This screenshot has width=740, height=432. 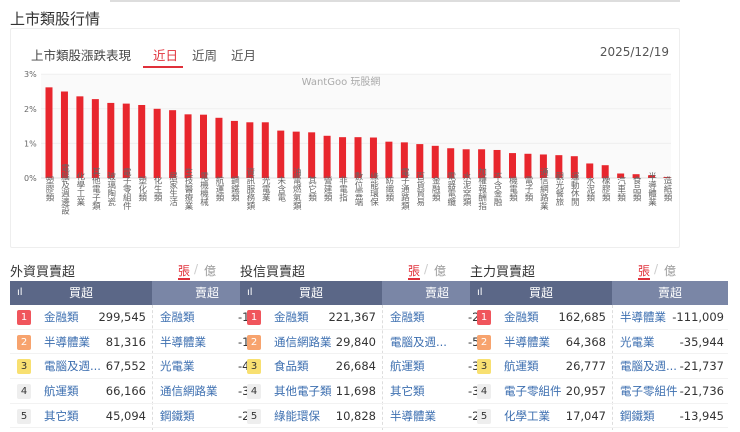 What do you see at coordinates (122, 317) in the screenshot?
I see `buy-value: 299,545` at bounding box center [122, 317].